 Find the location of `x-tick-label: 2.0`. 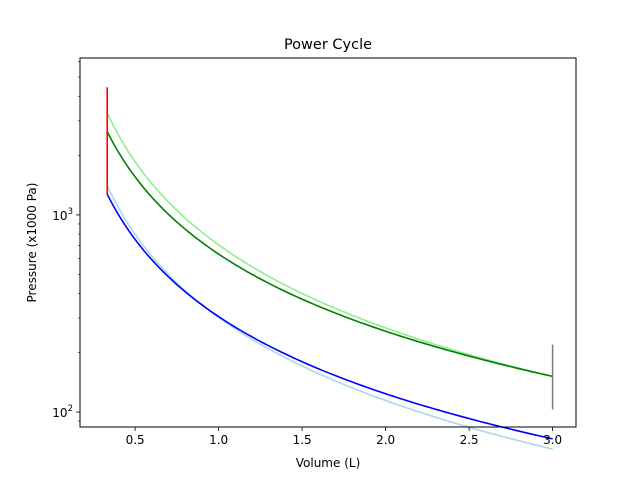

x-tick-label: 2.0 is located at coordinates (385, 440).